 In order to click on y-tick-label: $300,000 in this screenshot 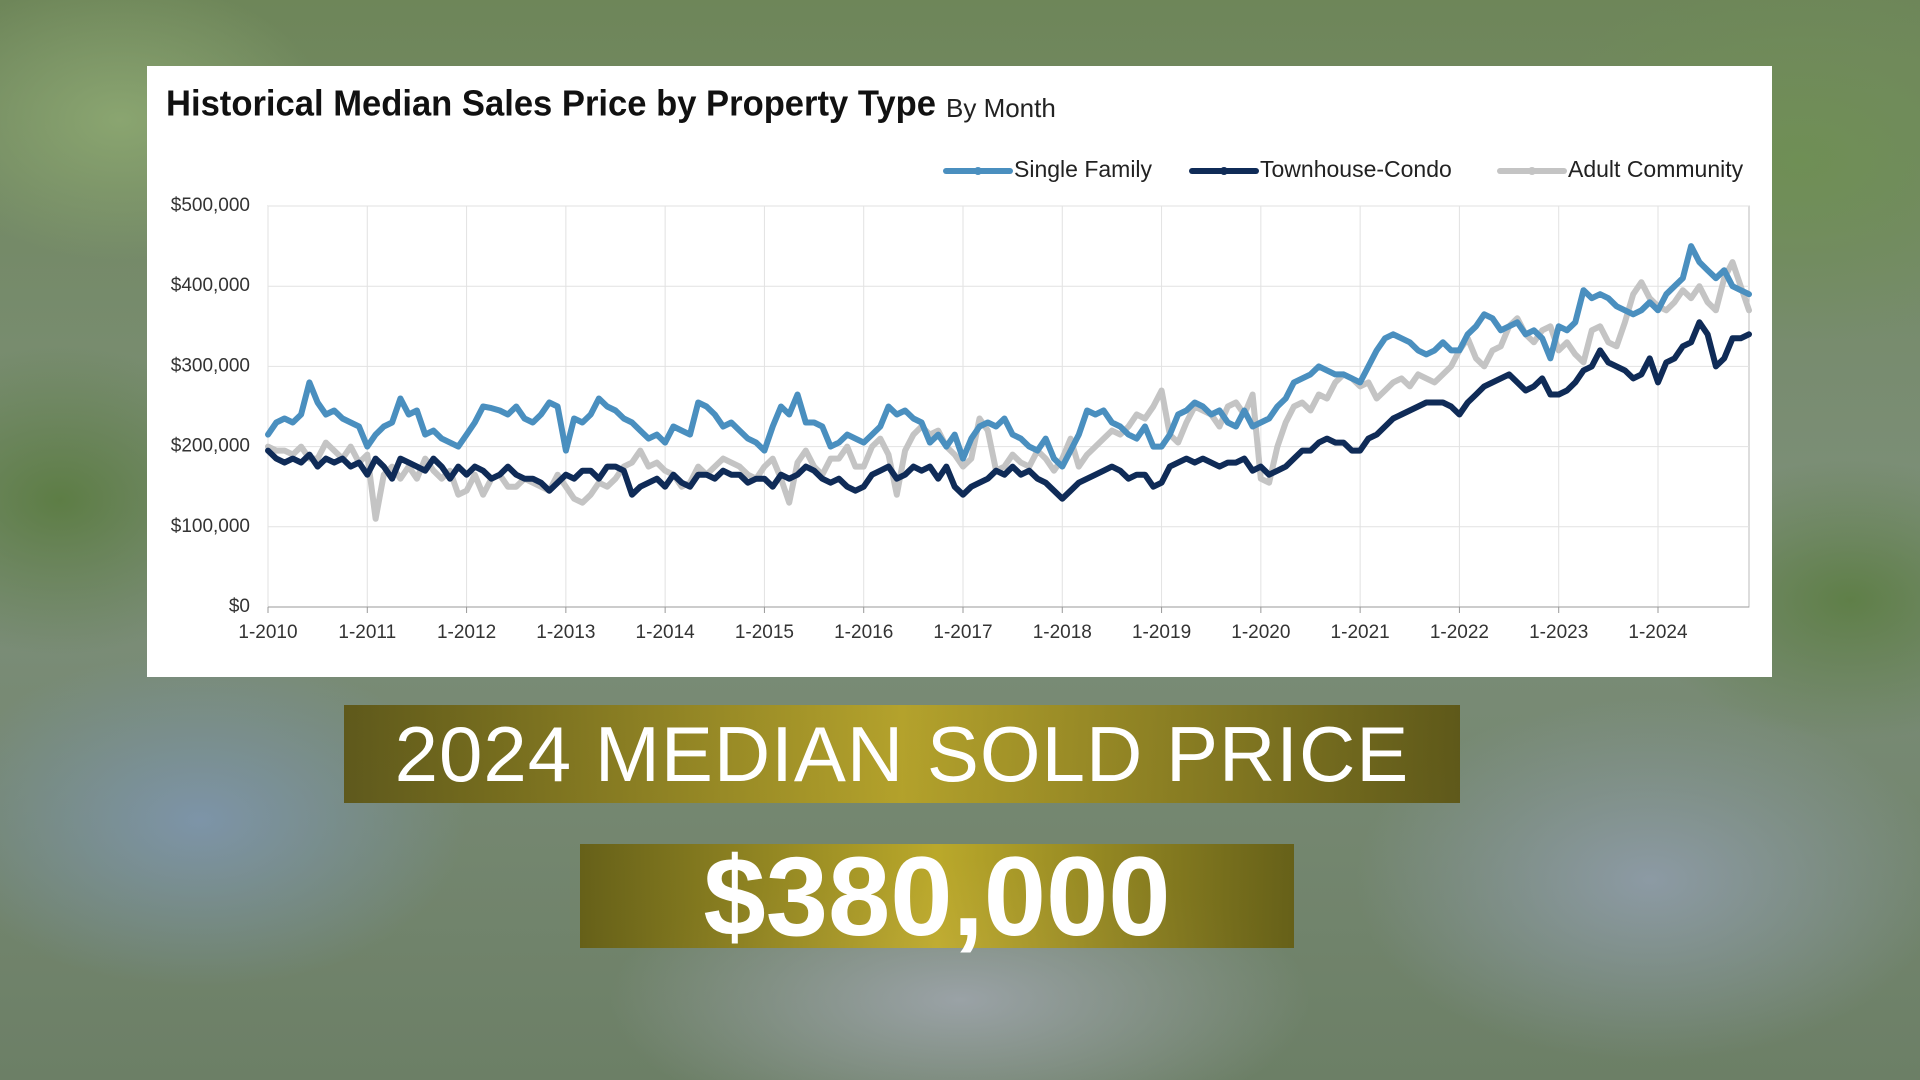, I will do `click(210, 365)`.